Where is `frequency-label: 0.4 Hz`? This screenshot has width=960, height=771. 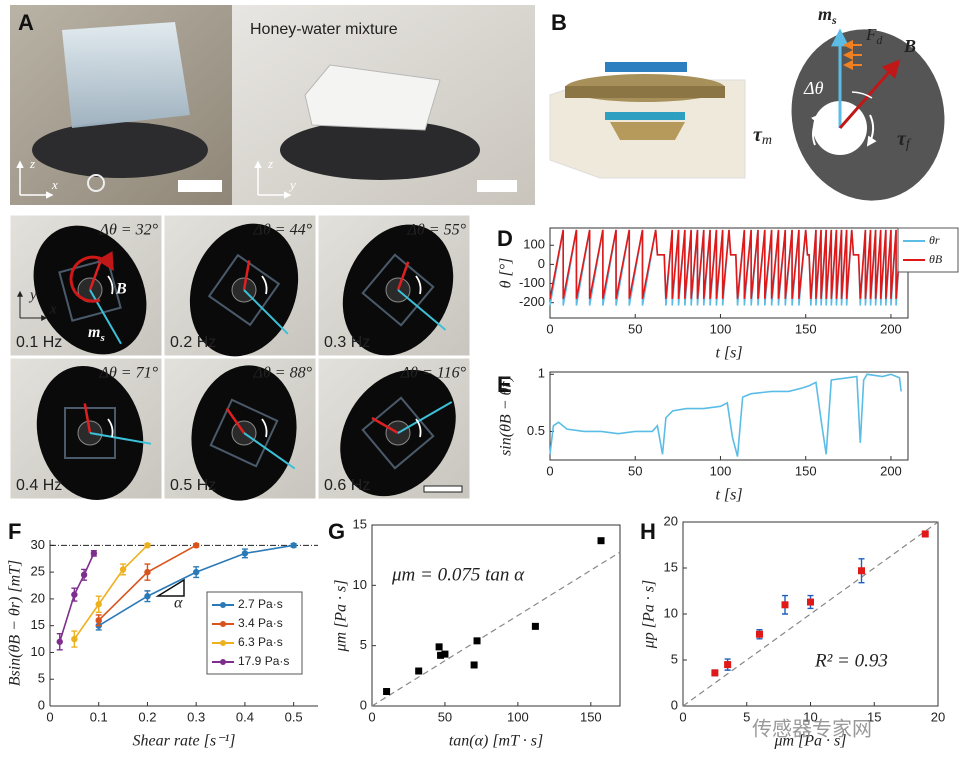 frequency-label: 0.4 Hz is located at coordinates (39, 485).